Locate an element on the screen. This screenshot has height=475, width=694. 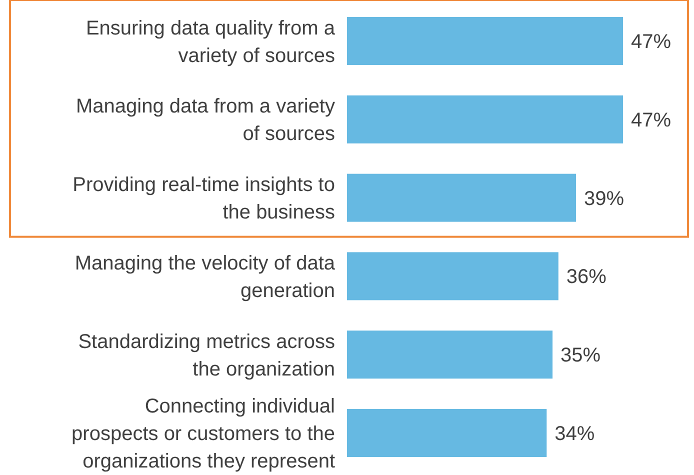
y-tick-label: Managing the velocity of data generation is located at coordinates (205, 277).